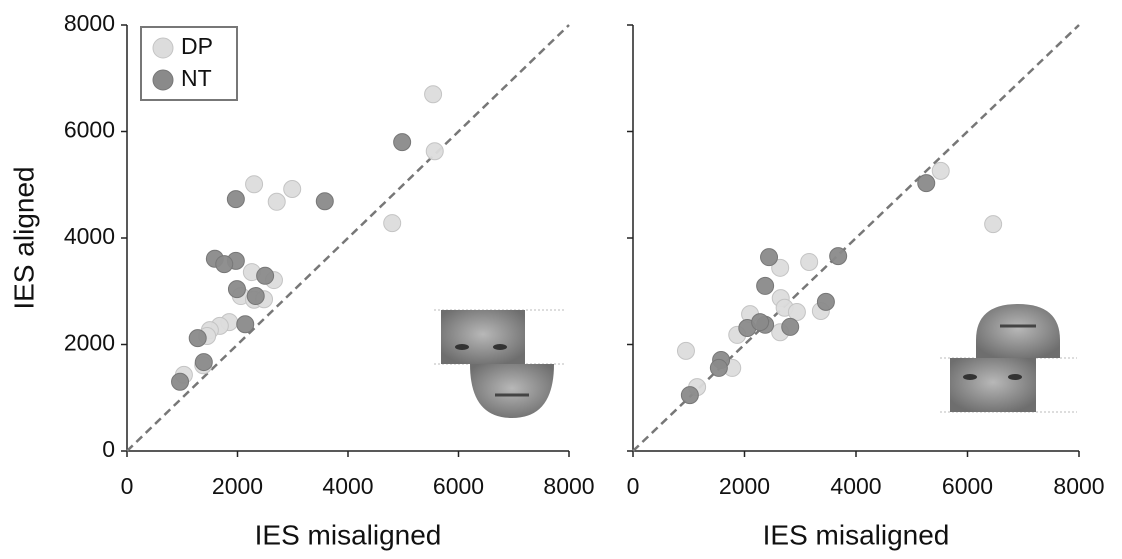 Image resolution: width=1122 pixels, height=559 pixels. Describe the element at coordinates (196, 78) in the screenshot. I see `legend-label: NT` at that location.